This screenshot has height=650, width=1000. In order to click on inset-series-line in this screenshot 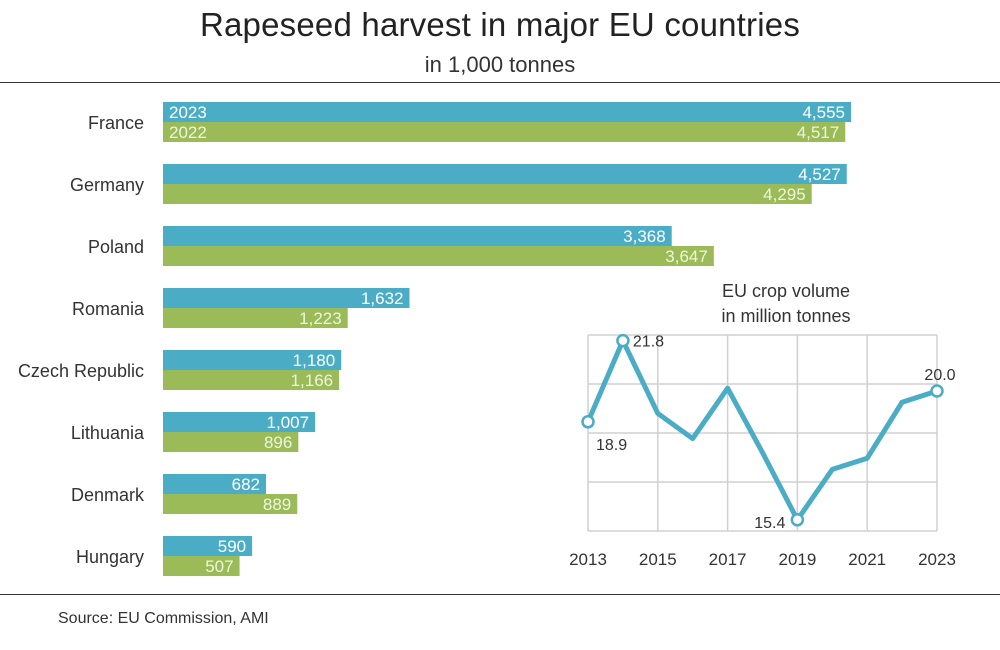, I will do `click(762, 430)`.